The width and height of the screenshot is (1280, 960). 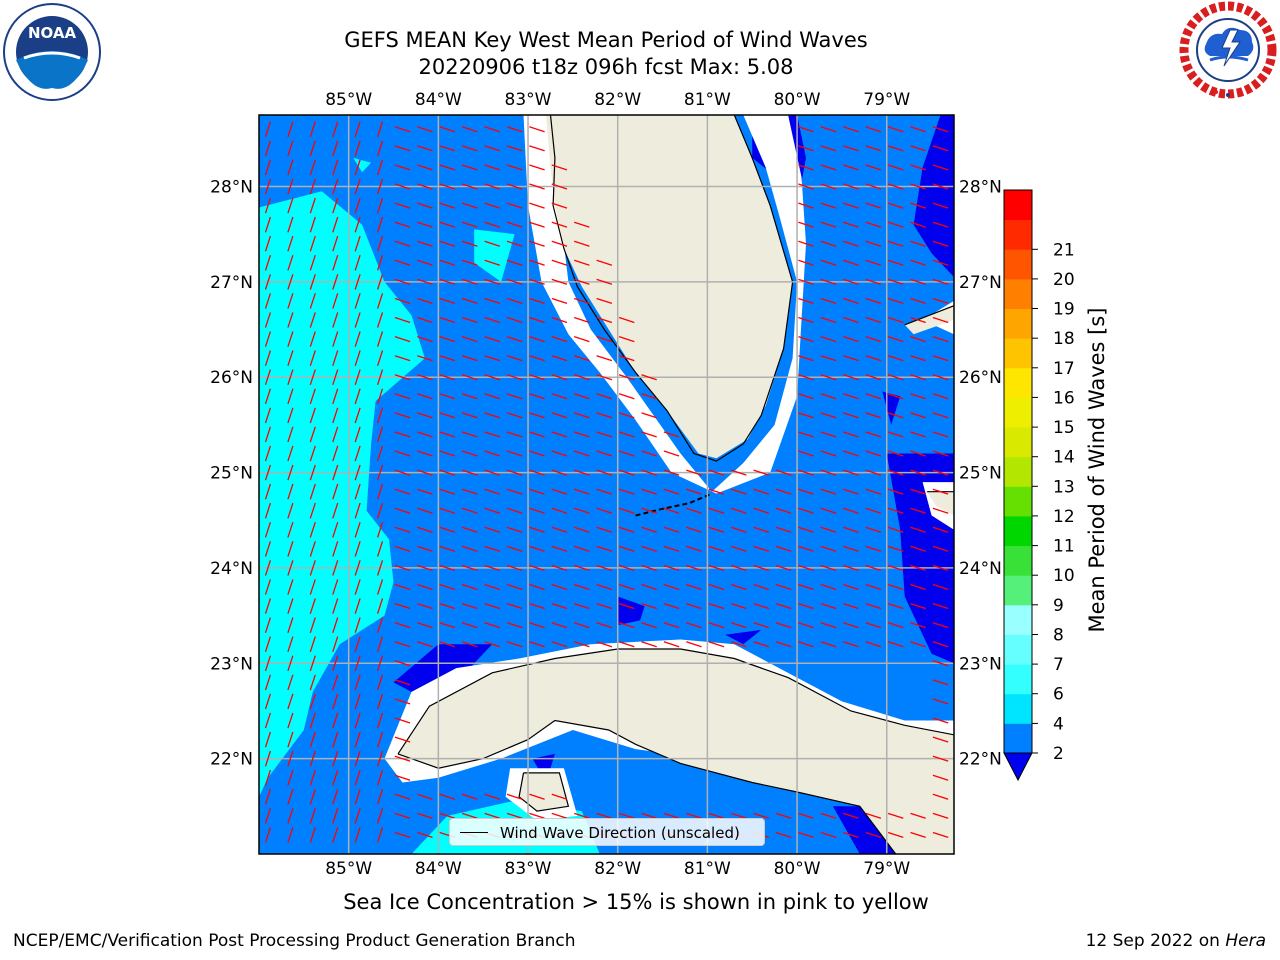 What do you see at coordinates (620, 833) in the screenshot?
I see `legend-label: Wind Wave Direction (unscaled)` at bounding box center [620, 833].